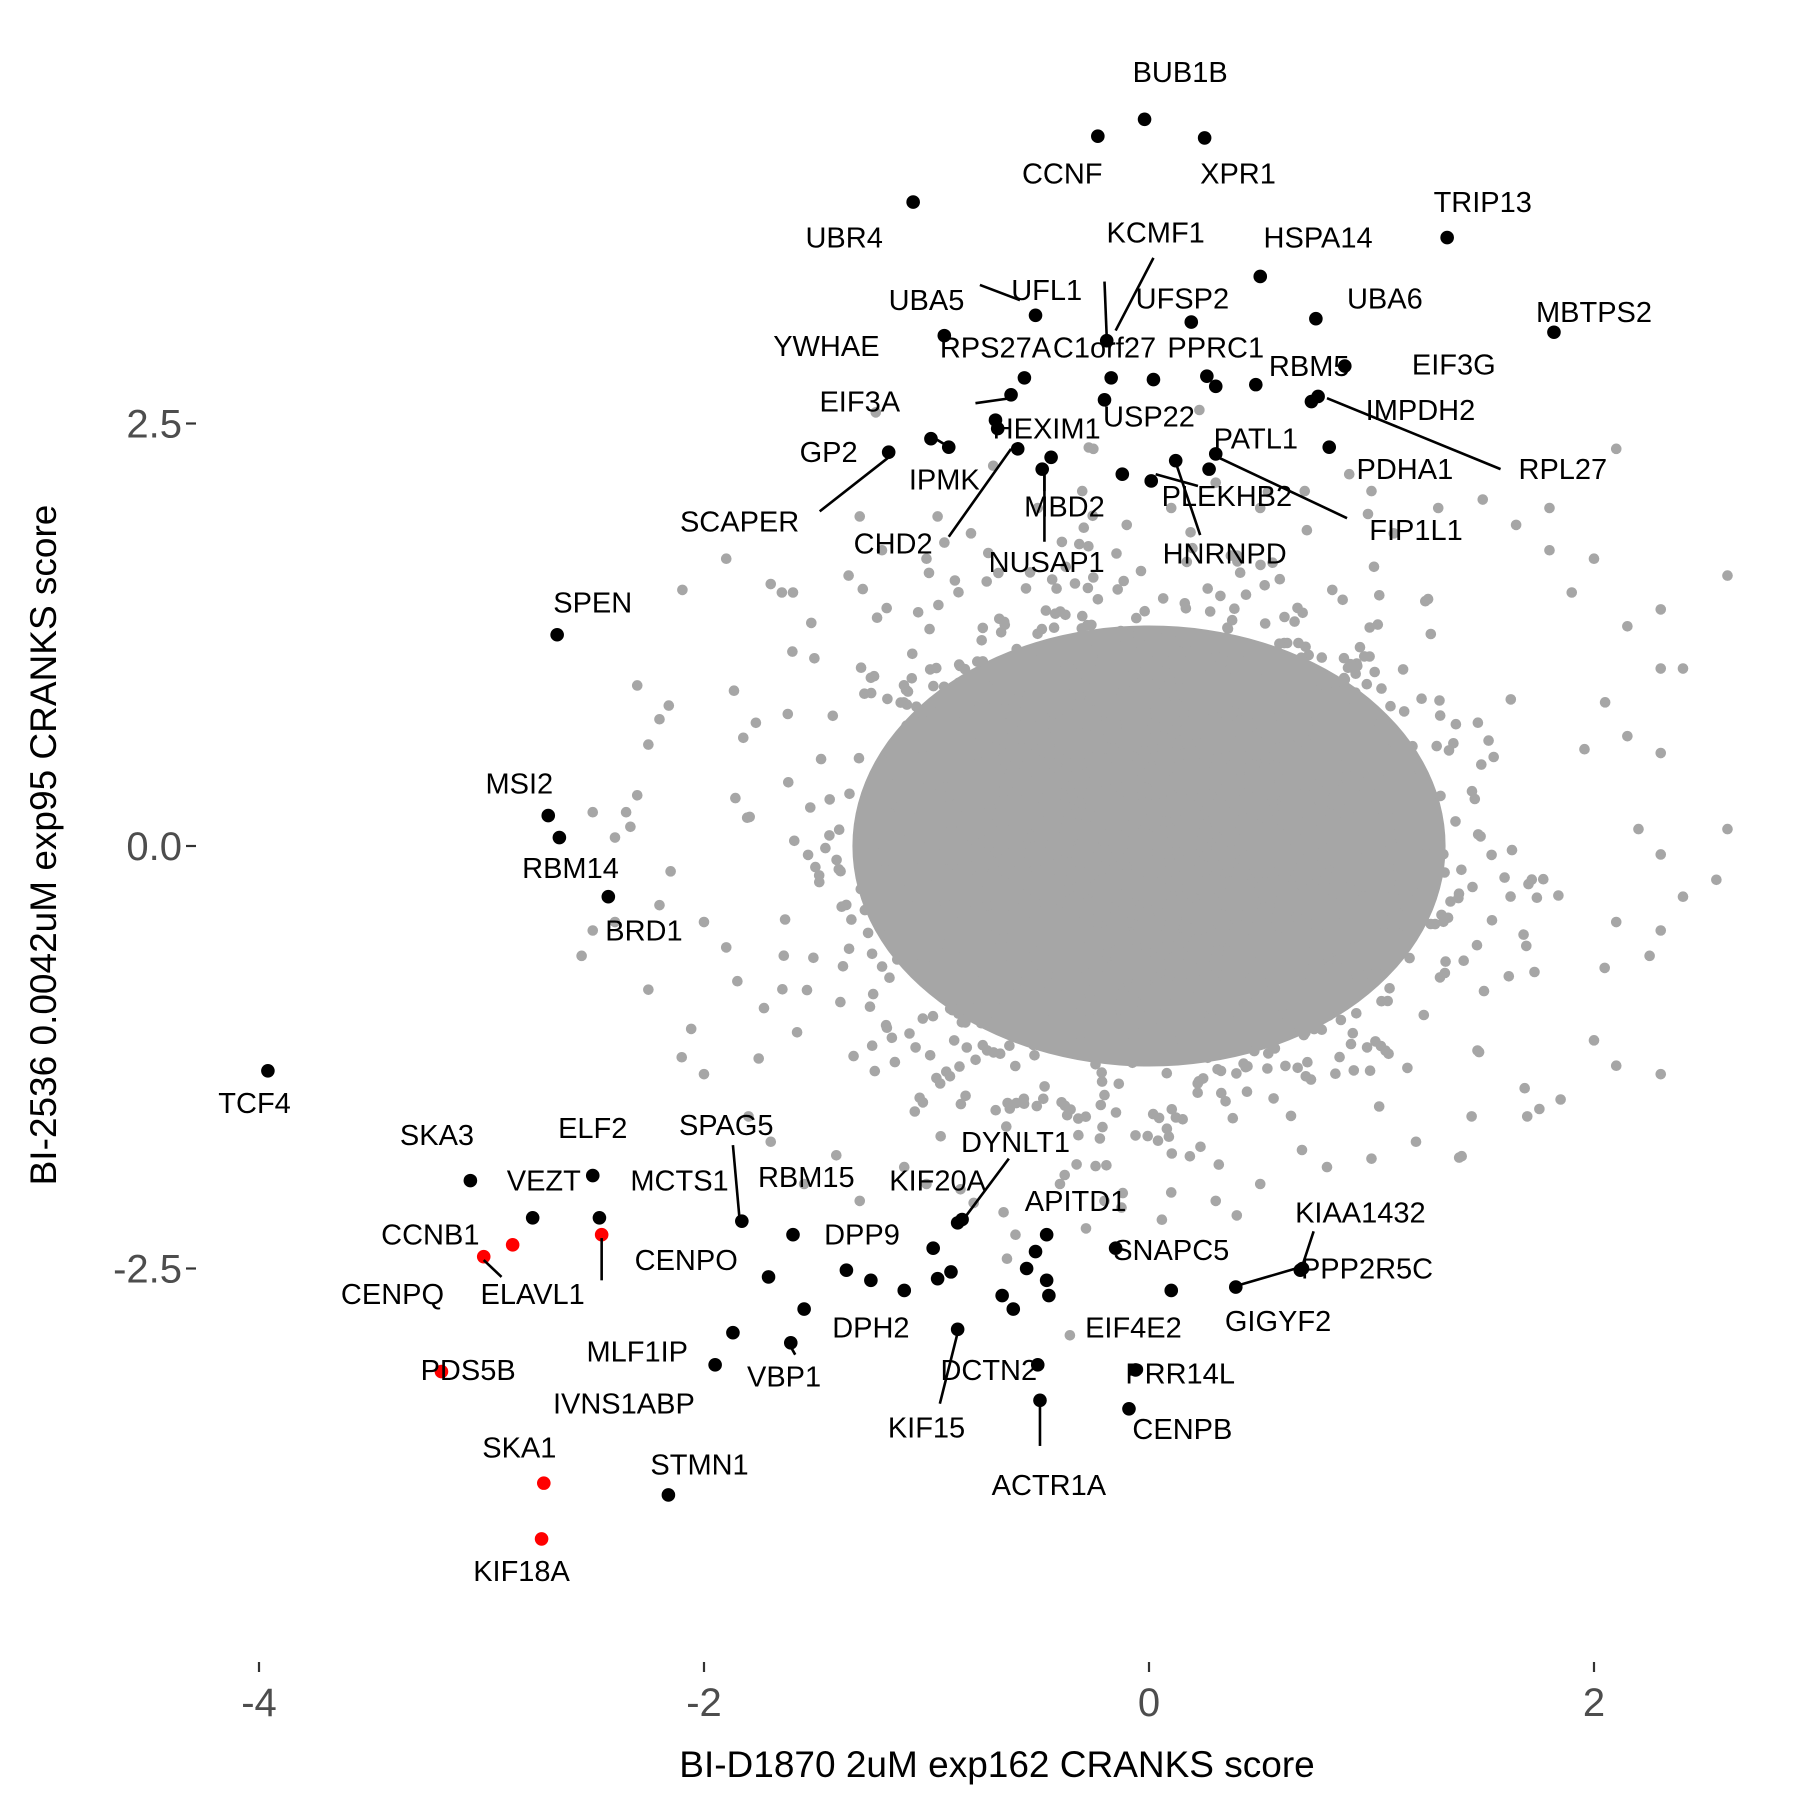 The width and height of the screenshot is (1800, 1800). I want to click on point-nusap1, so click(1122, 474).